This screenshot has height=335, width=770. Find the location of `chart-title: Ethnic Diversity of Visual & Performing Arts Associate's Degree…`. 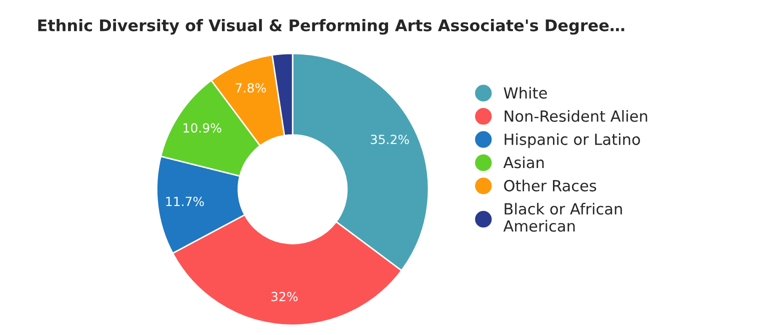

chart-title: Ethnic Diversity of Visual & Performing Arts Associate's Degree… is located at coordinates (331, 27).